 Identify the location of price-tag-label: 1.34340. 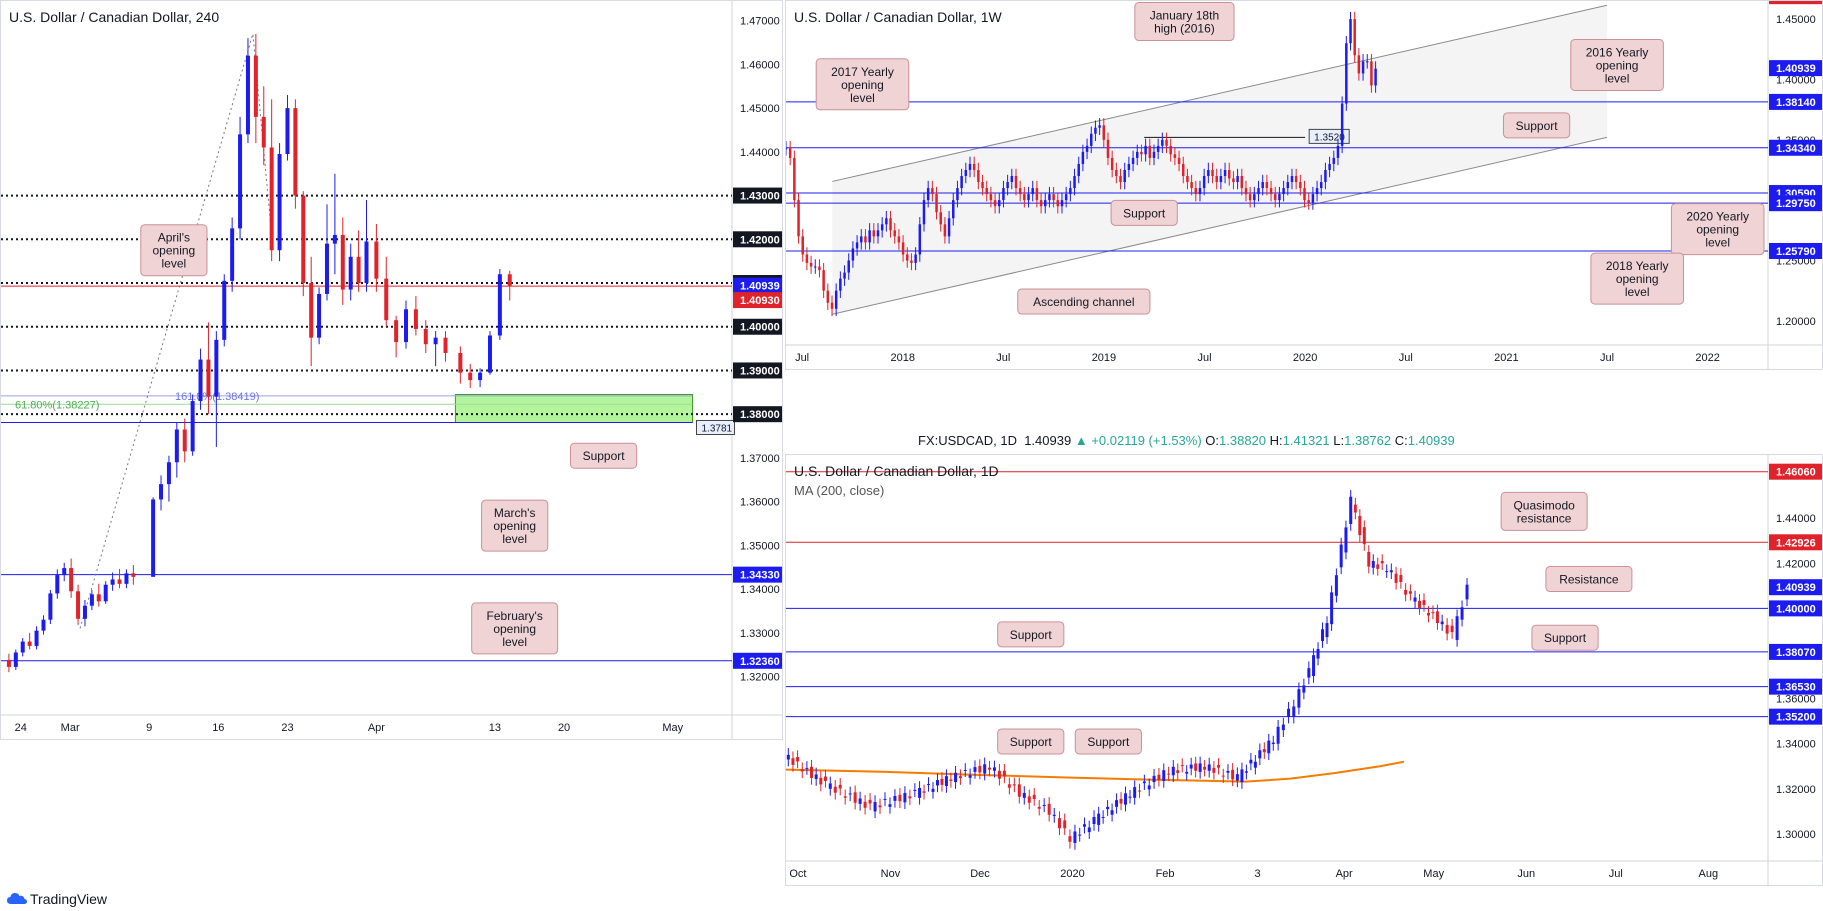
(1796, 149).